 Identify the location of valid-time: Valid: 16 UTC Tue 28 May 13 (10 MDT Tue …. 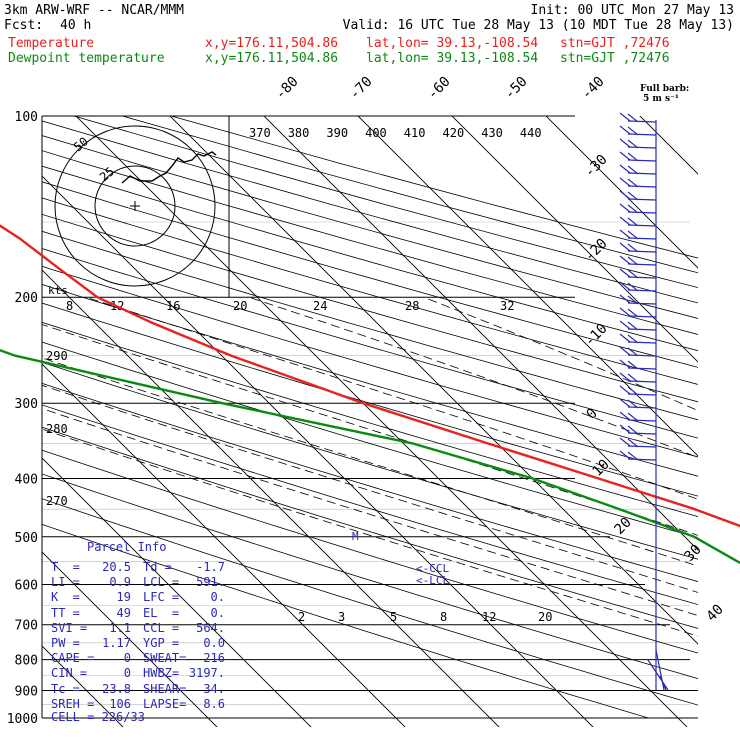
(538, 25).